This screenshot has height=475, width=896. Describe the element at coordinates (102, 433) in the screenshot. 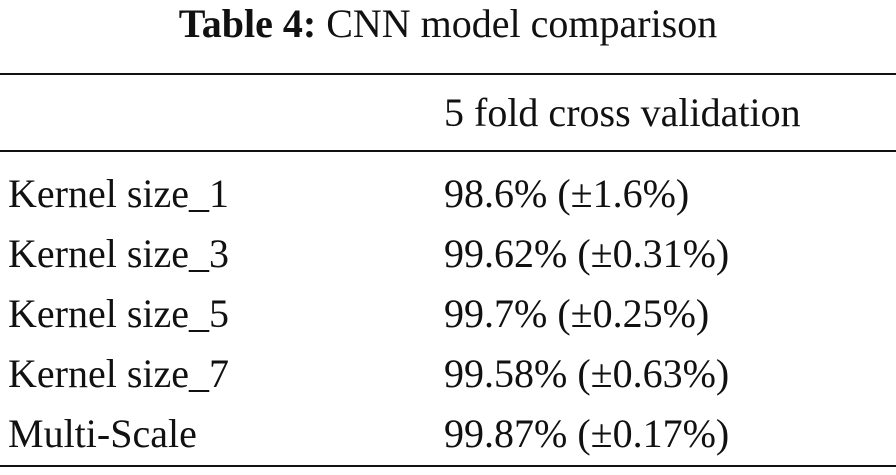

I see `row-label: Multi-Scale` at that location.